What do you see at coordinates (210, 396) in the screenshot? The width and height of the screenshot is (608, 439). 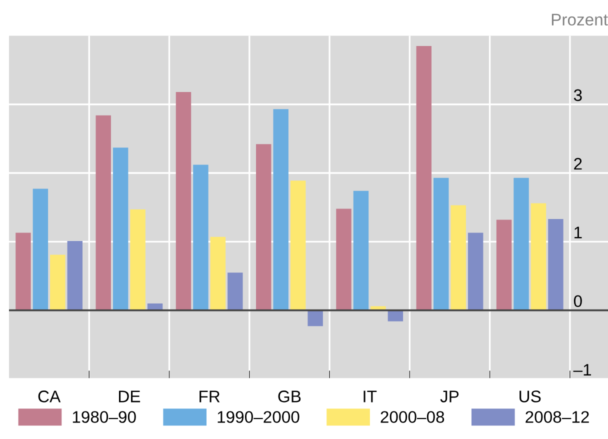 I see `x-tick-label: FR` at bounding box center [210, 396].